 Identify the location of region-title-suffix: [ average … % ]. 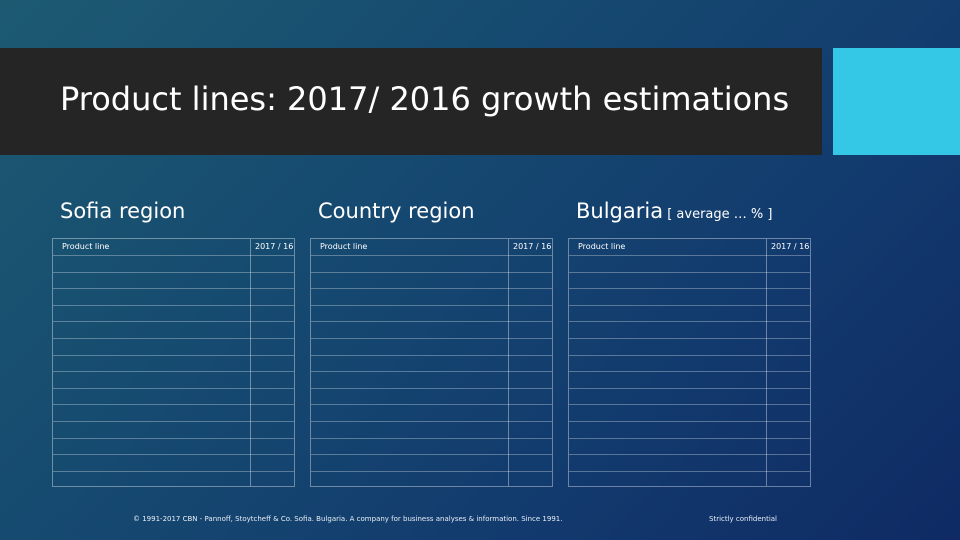
(718, 214).